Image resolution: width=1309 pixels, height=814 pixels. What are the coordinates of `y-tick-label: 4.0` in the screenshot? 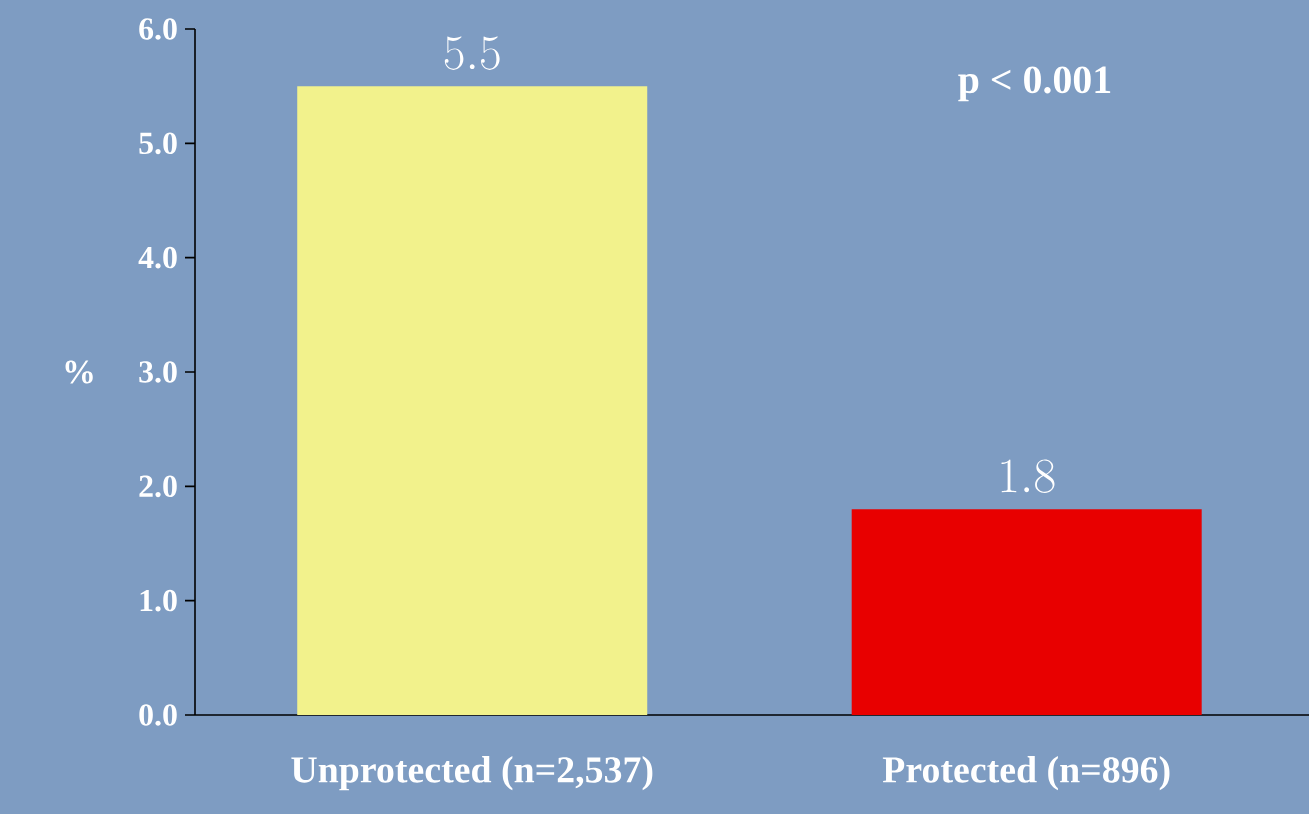 It's located at (157, 257).